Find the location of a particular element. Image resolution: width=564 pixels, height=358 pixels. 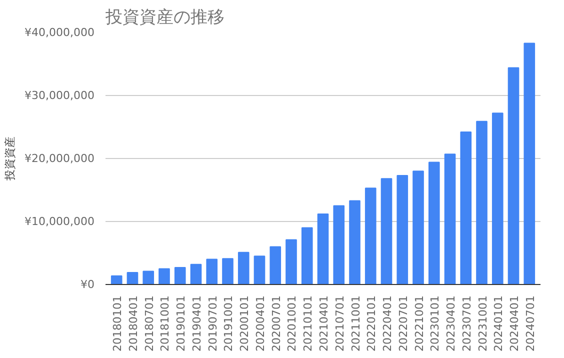

x-tick-label: 20190701 is located at coordinates (213, 323).